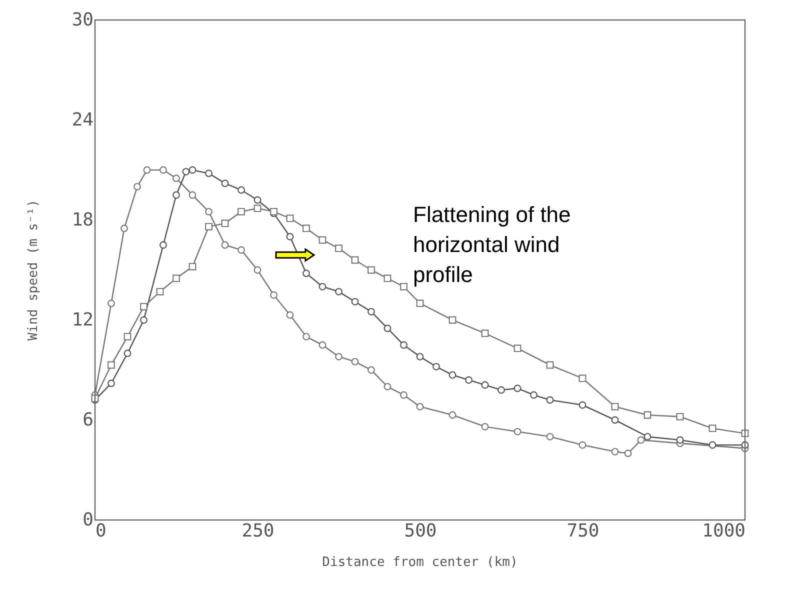 The width and height of the screenshot is (802, 605). Describe the element at coordinates (83, 220) in the screenshot. I see `y-tick-label: 18` at that location.